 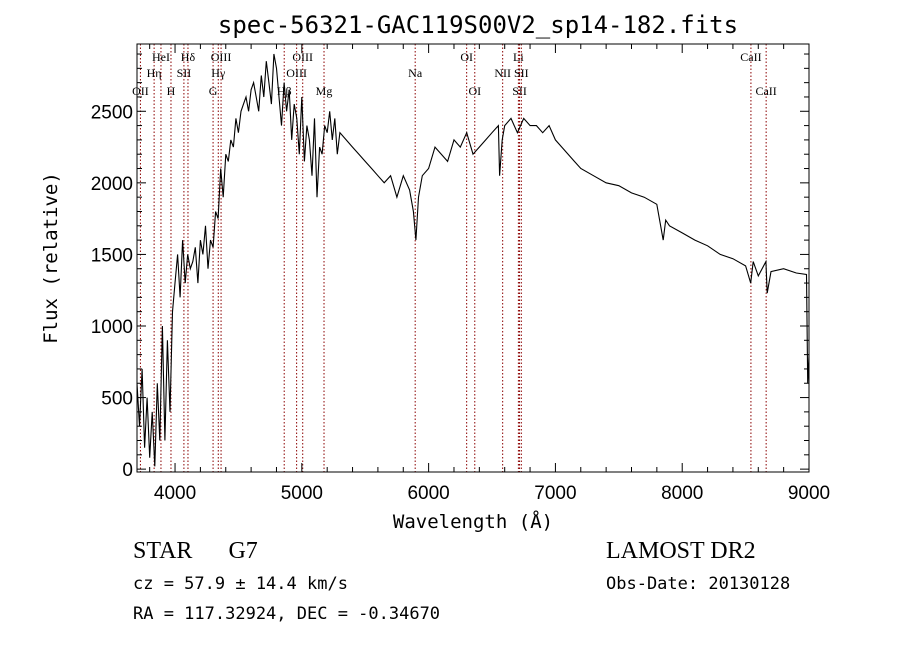 What do you see at coordinates (117, 399) in the screenshot?
I see `y-tick-label: 500` at bounding box center [117, 399].